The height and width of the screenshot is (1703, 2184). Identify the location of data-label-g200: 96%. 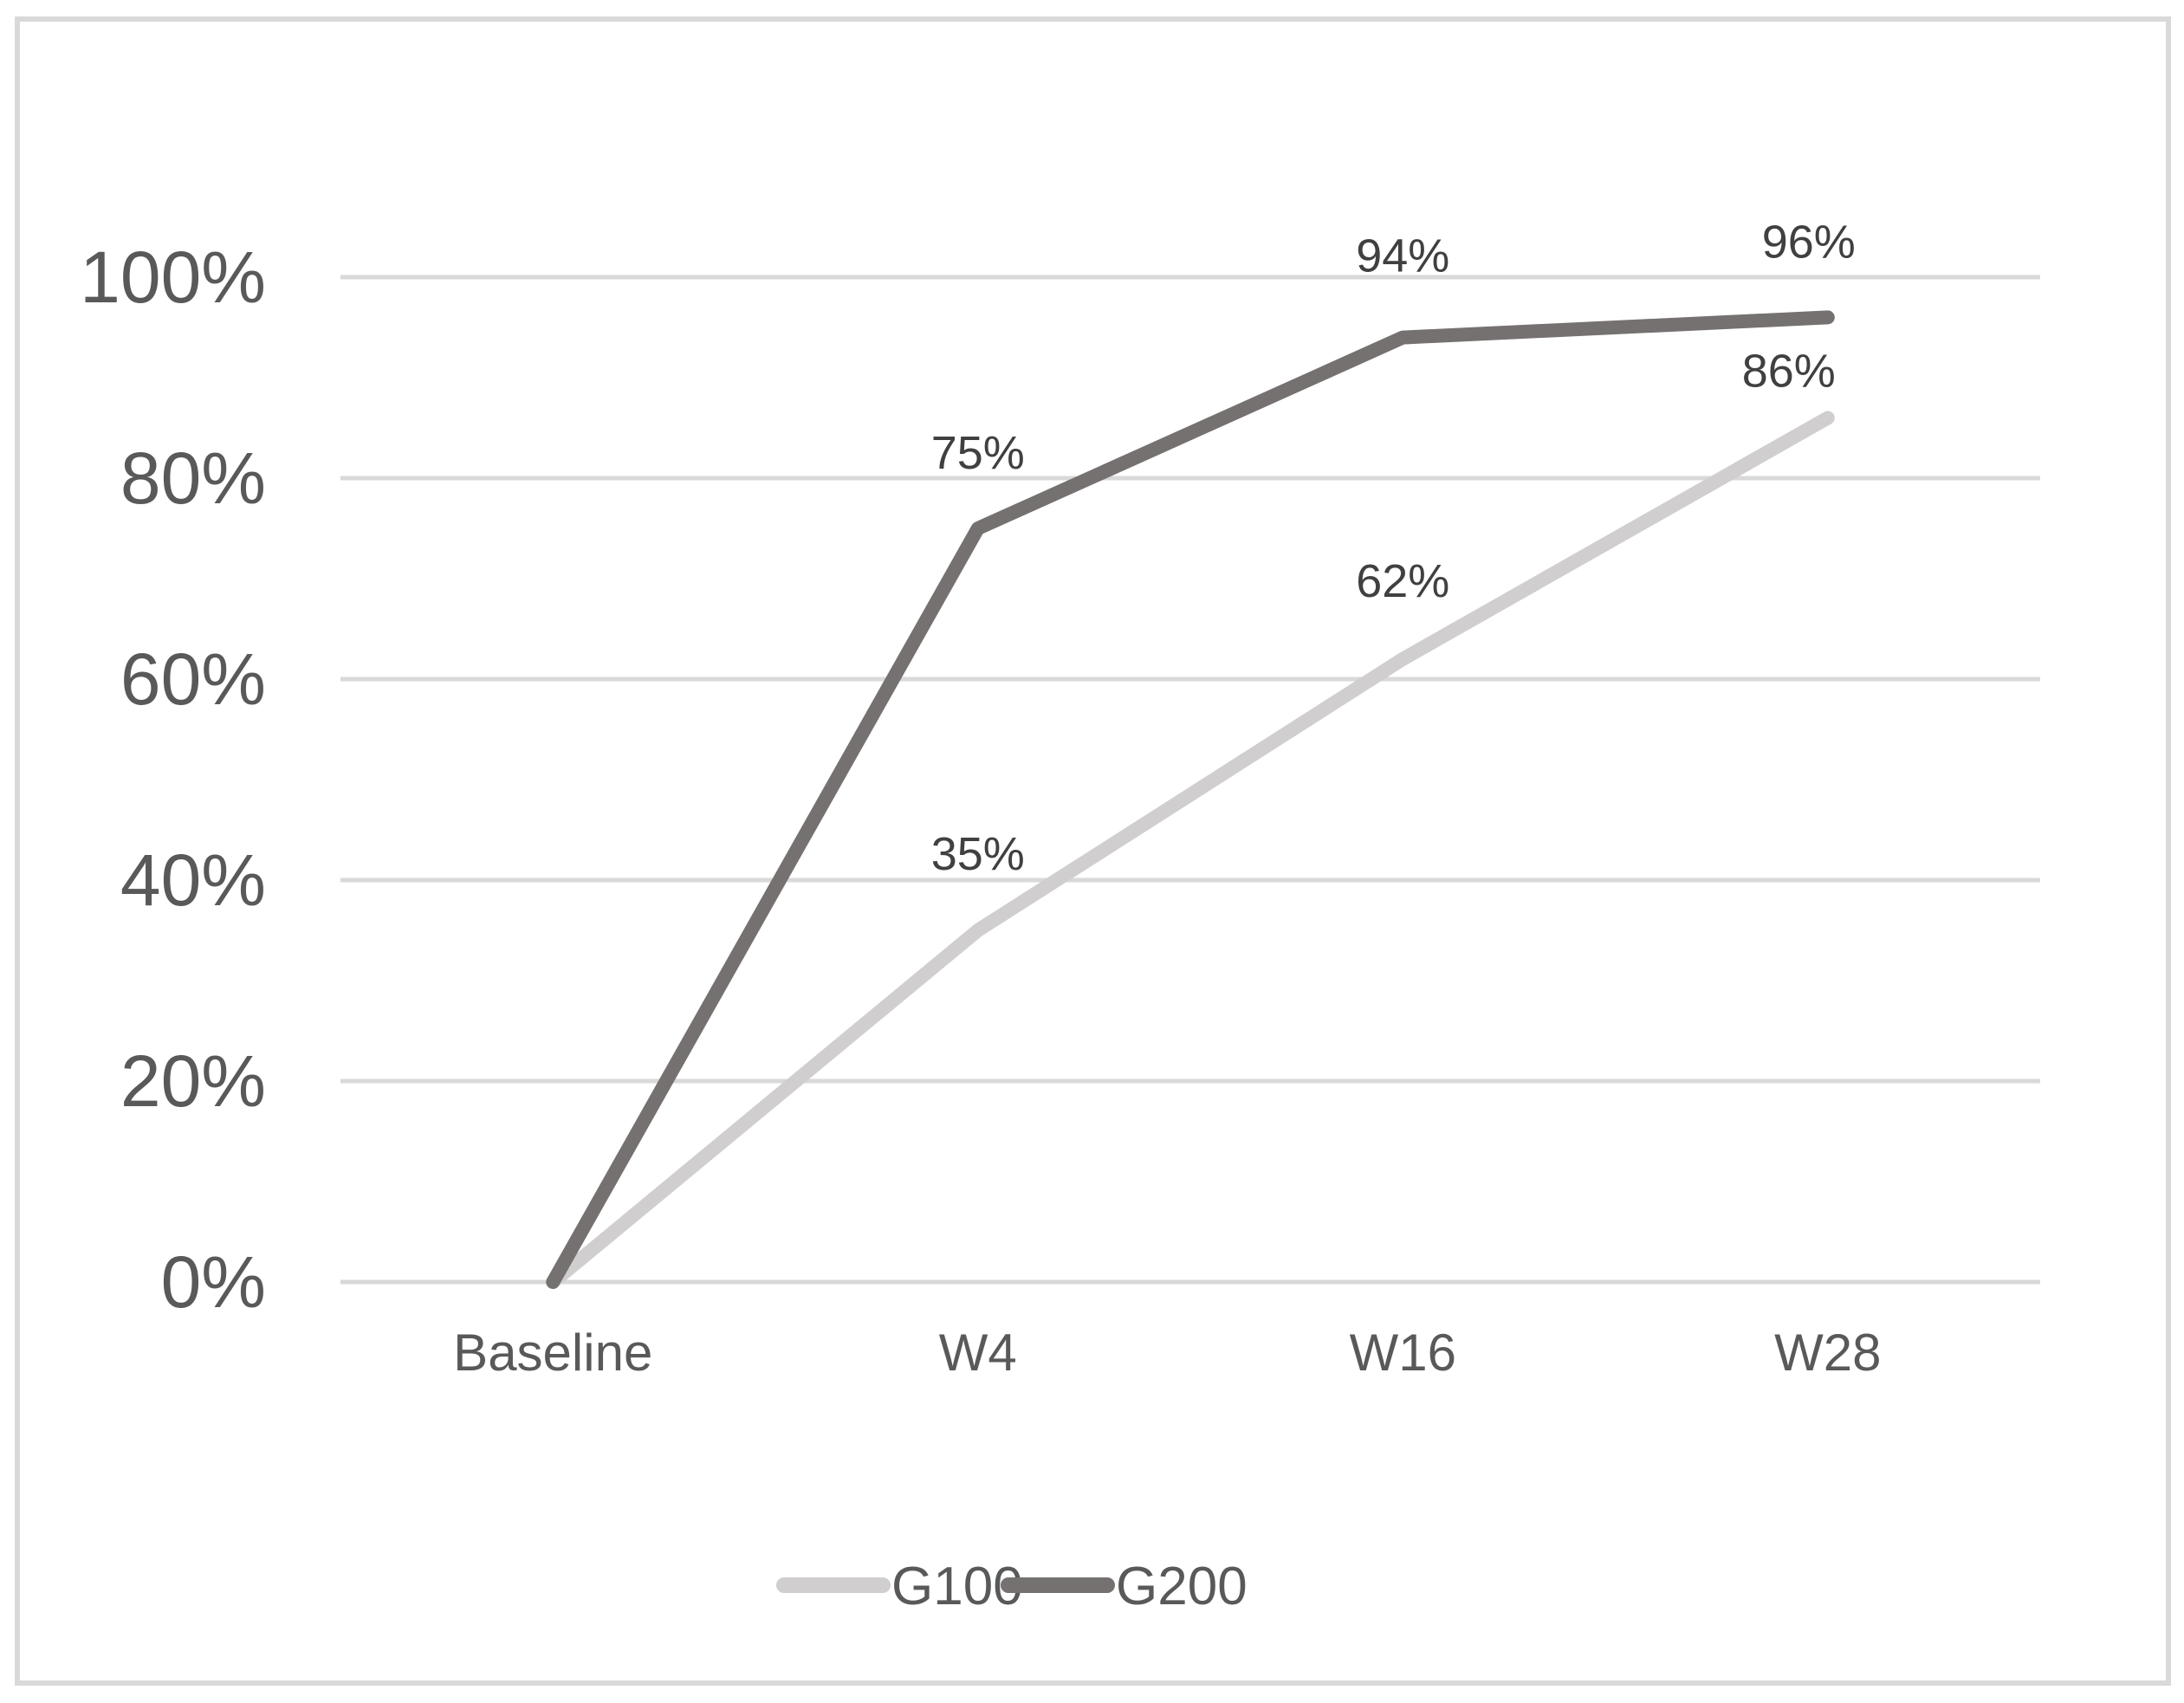
(1809, 242).